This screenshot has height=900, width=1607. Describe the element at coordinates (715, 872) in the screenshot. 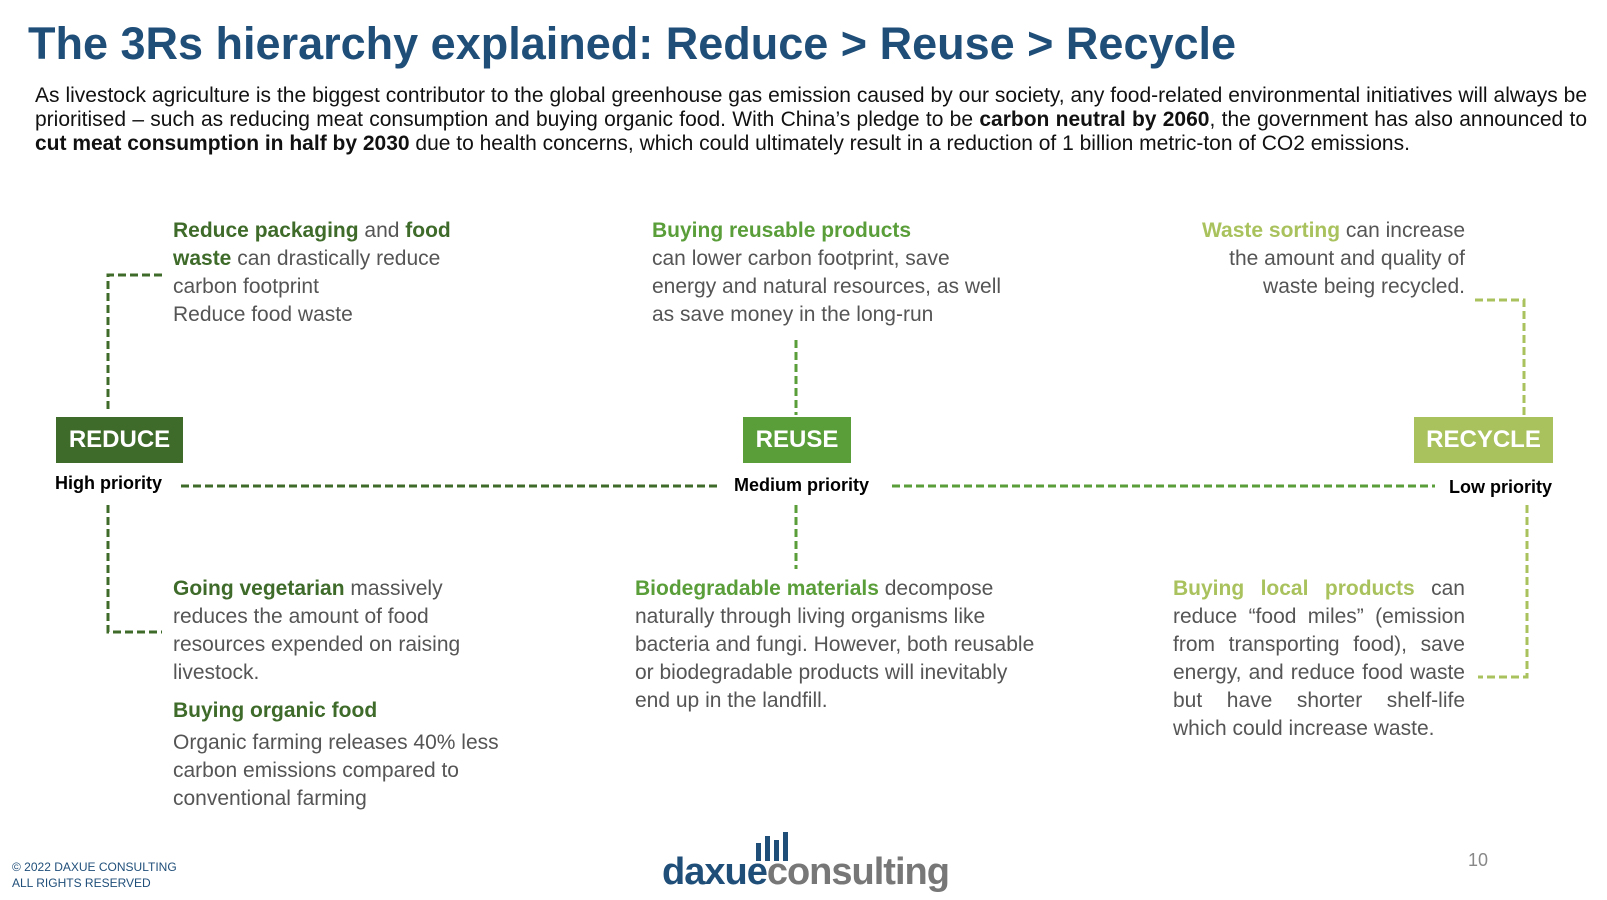

I see `logo-text: daxue` at that location.